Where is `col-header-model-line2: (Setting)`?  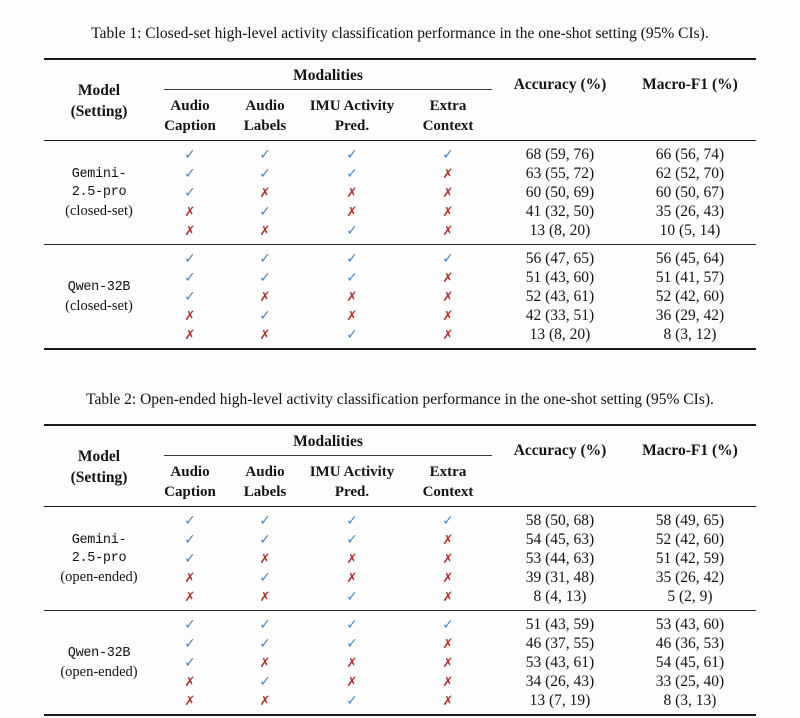 col-header-model-line2: (Setting) is located at coordinates (99, 477).